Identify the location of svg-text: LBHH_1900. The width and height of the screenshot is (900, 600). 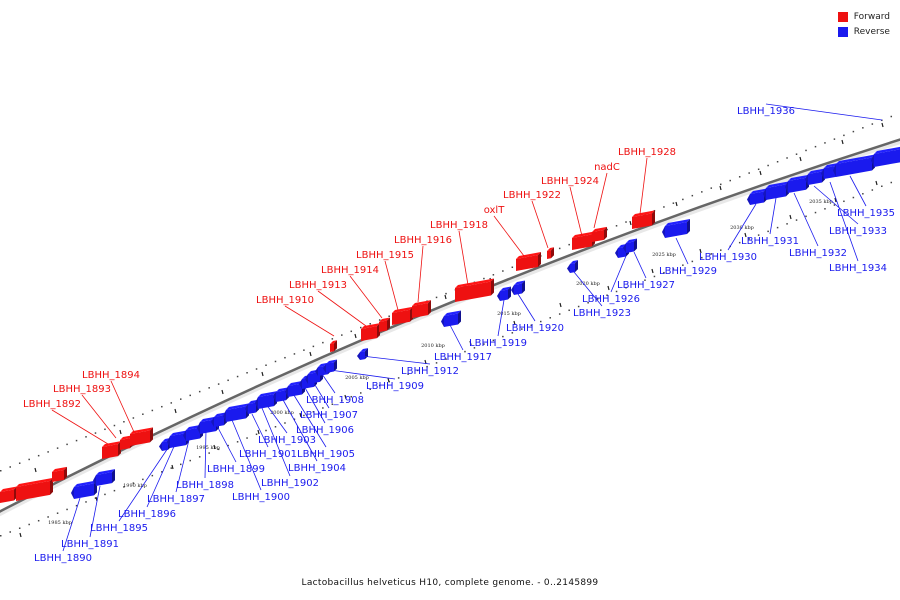
(261, 497).